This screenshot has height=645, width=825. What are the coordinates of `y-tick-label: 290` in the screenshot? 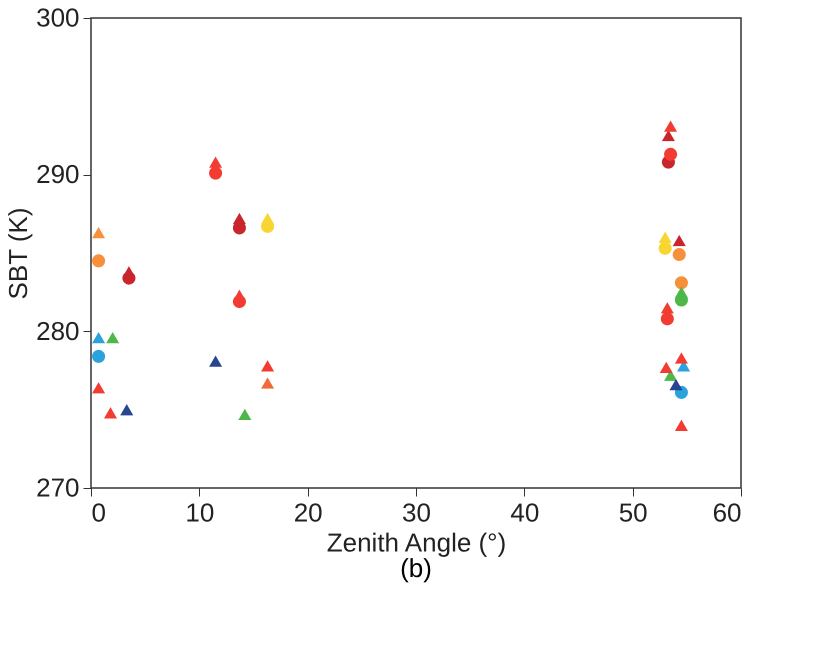 It's located at (58, 174).